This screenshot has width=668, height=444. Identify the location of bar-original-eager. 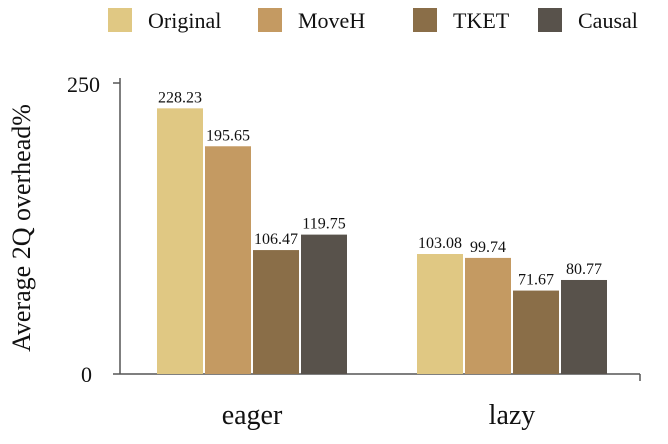
(180, 241).